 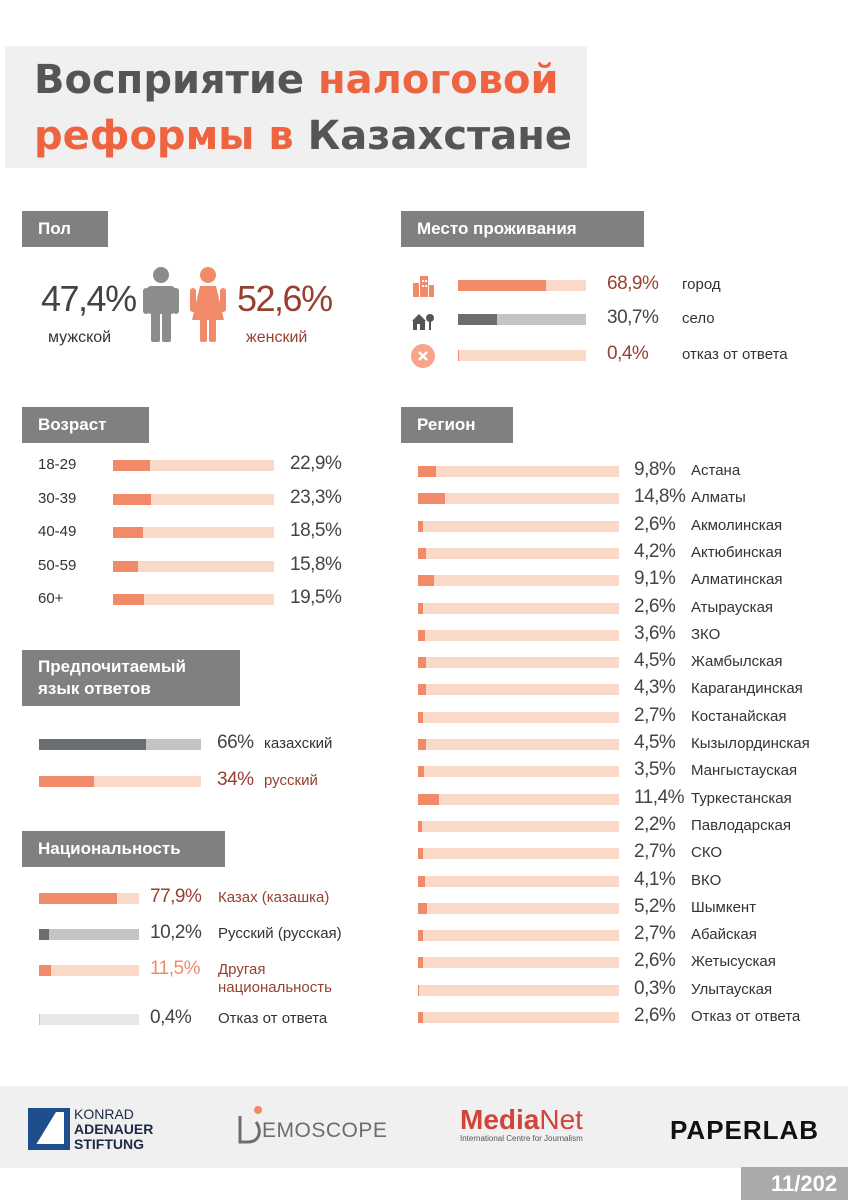 I want to click on language-value: 34%, so click(x=235, y=779).